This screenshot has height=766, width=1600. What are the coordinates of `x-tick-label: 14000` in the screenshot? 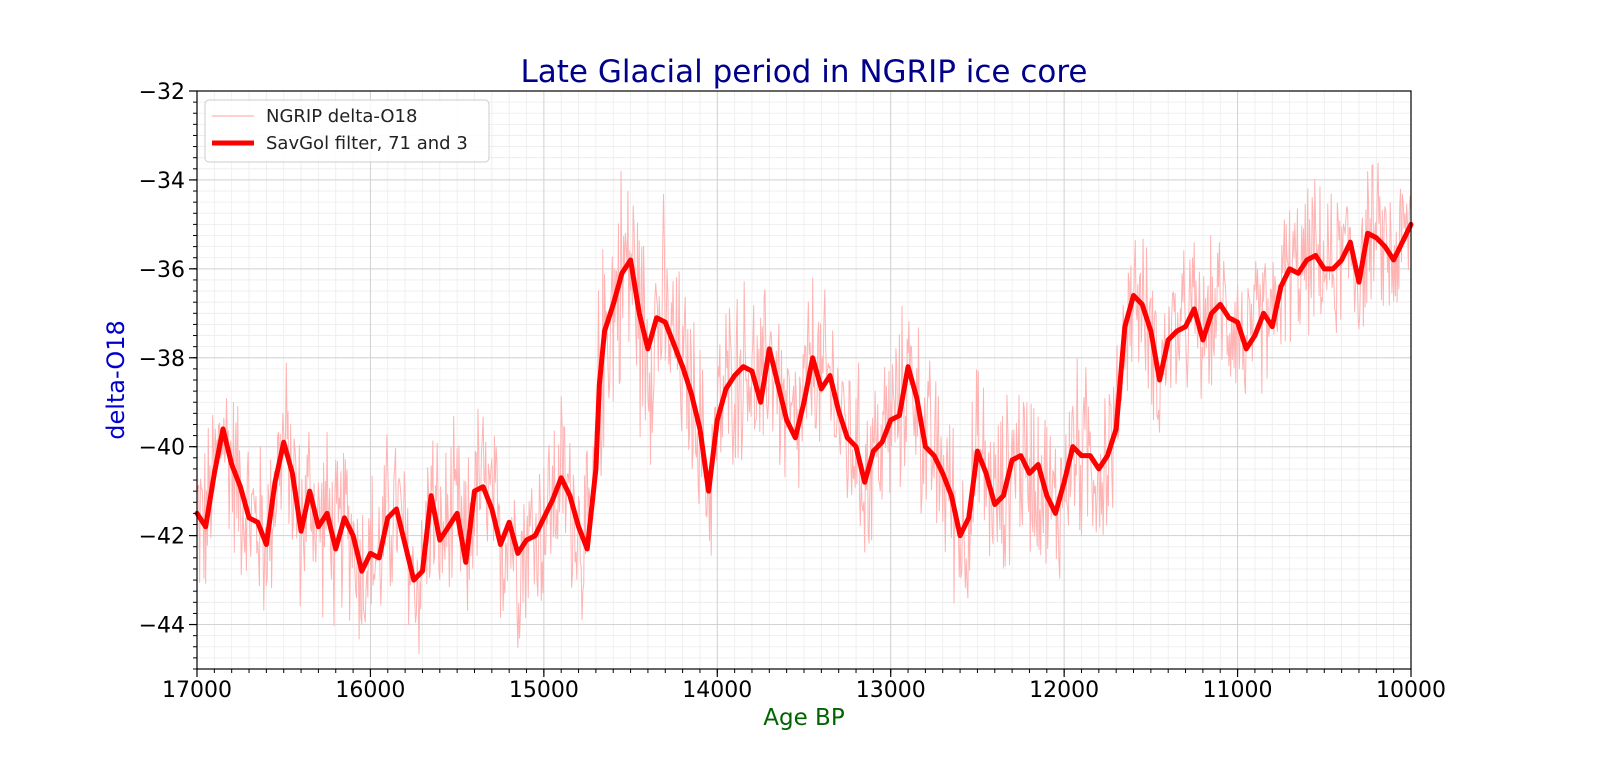 It's located at (717, 690).